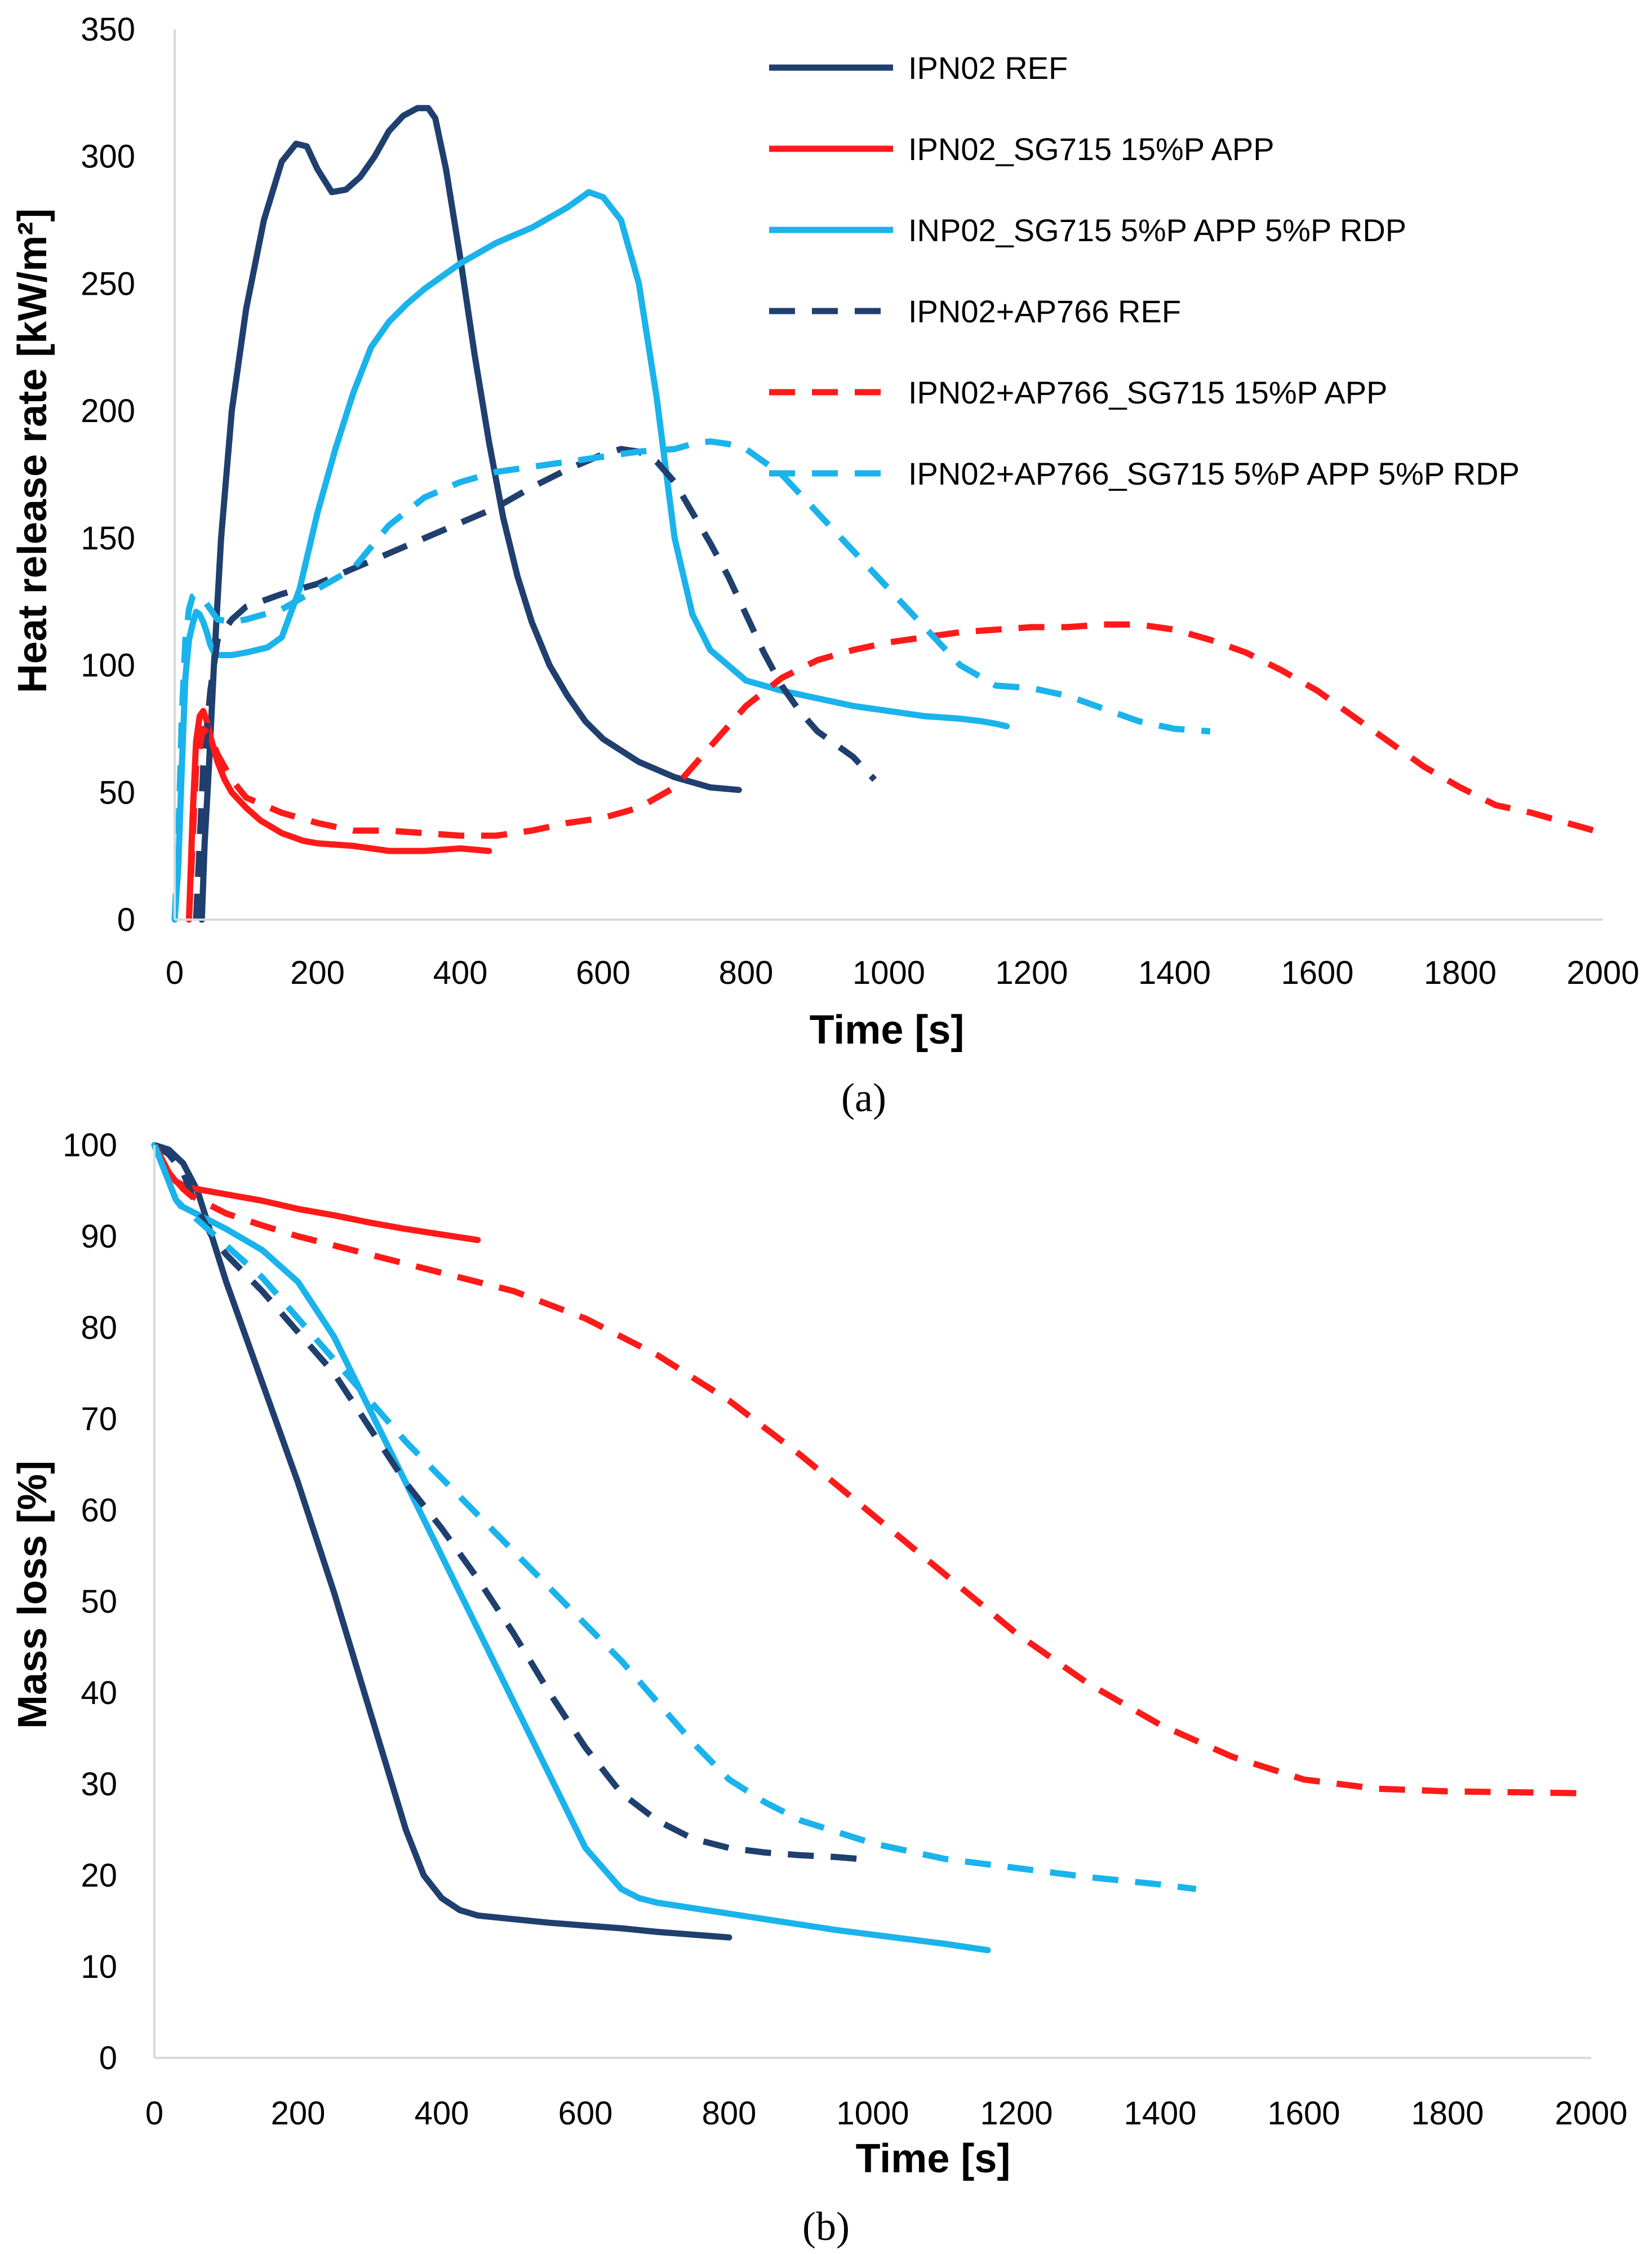  What do you see at coordinates (99, 1601) in the screenshot?
I see `panel-b-y-tick-label: 50` at bounding box center [99, 1601].